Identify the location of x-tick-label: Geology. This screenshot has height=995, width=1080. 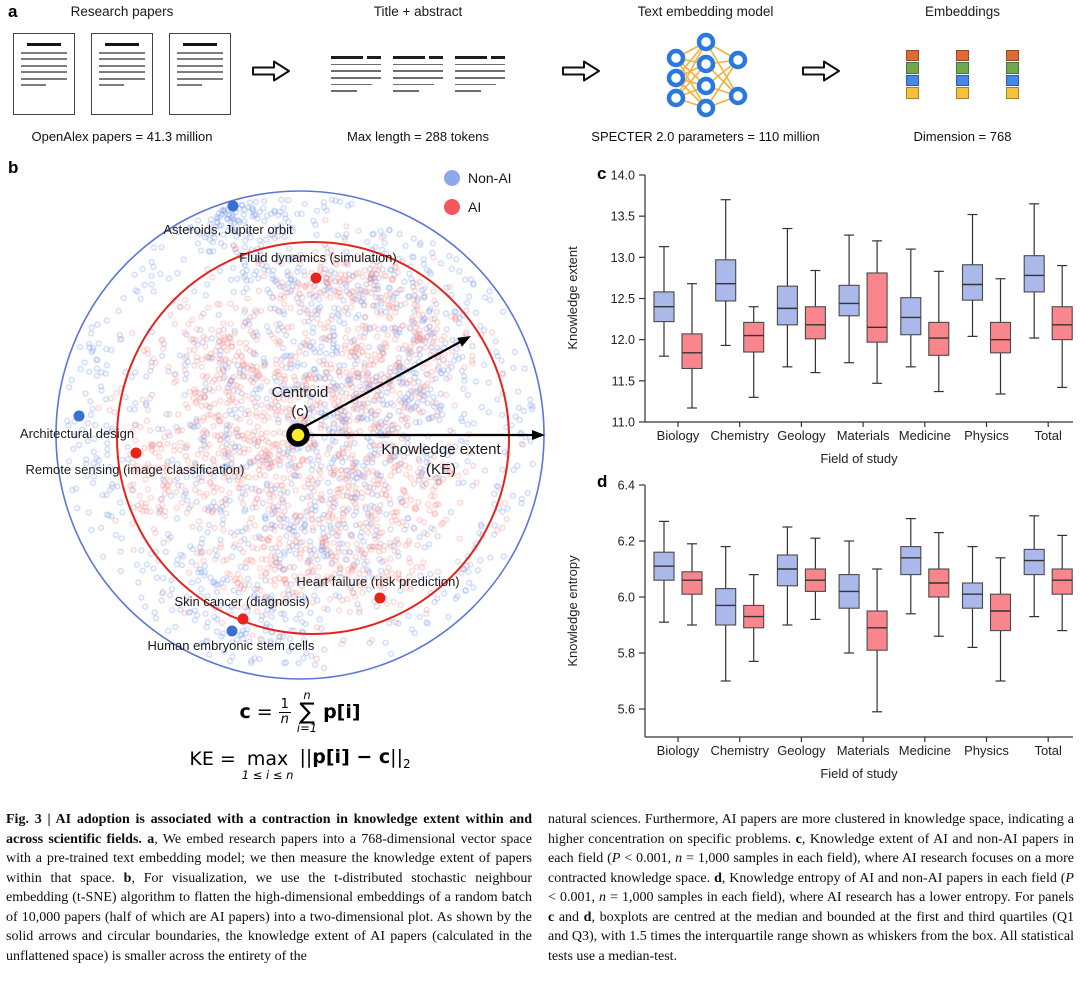
(801, 435).